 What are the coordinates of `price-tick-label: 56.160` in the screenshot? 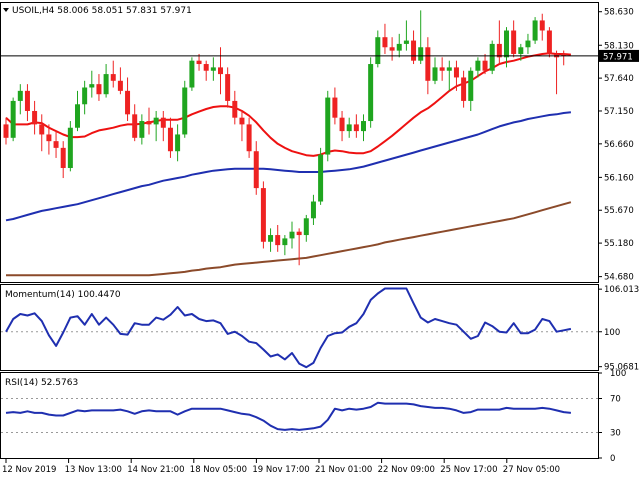 It's located at (619, 178).